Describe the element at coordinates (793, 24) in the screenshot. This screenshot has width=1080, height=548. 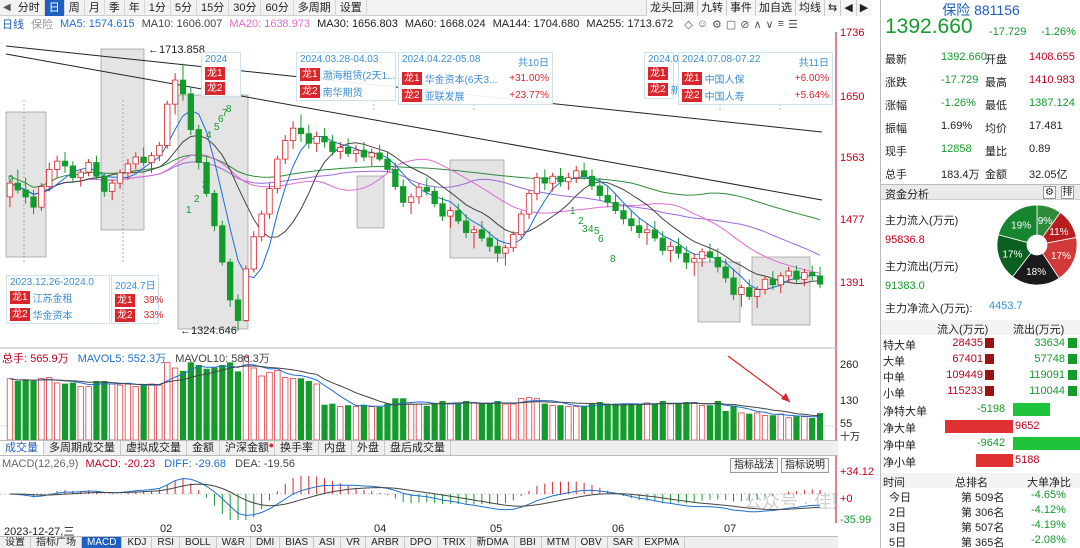
I see `list-icon: ☰` at that location.